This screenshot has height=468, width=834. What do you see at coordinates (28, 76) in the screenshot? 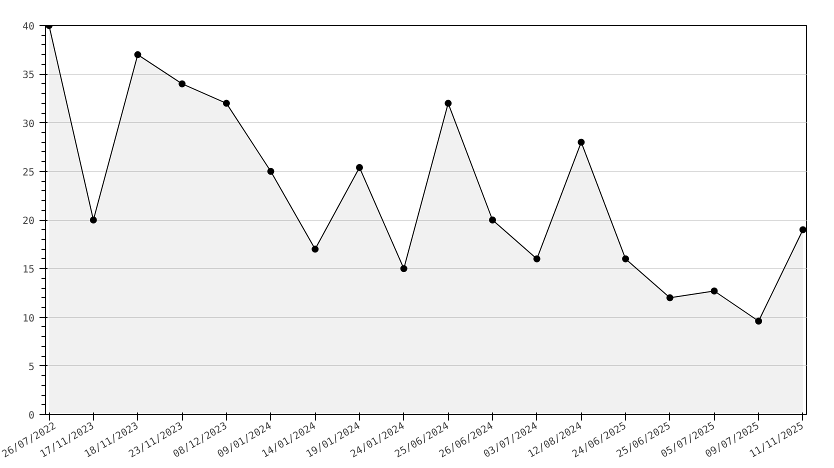
I see `y-tick-label: 35` at bounding box center [28, 76].